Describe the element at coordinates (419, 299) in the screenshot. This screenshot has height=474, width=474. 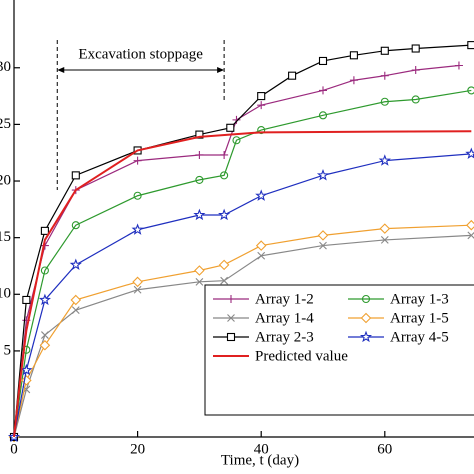
I see `legend-label: Array 1-3` at that location.